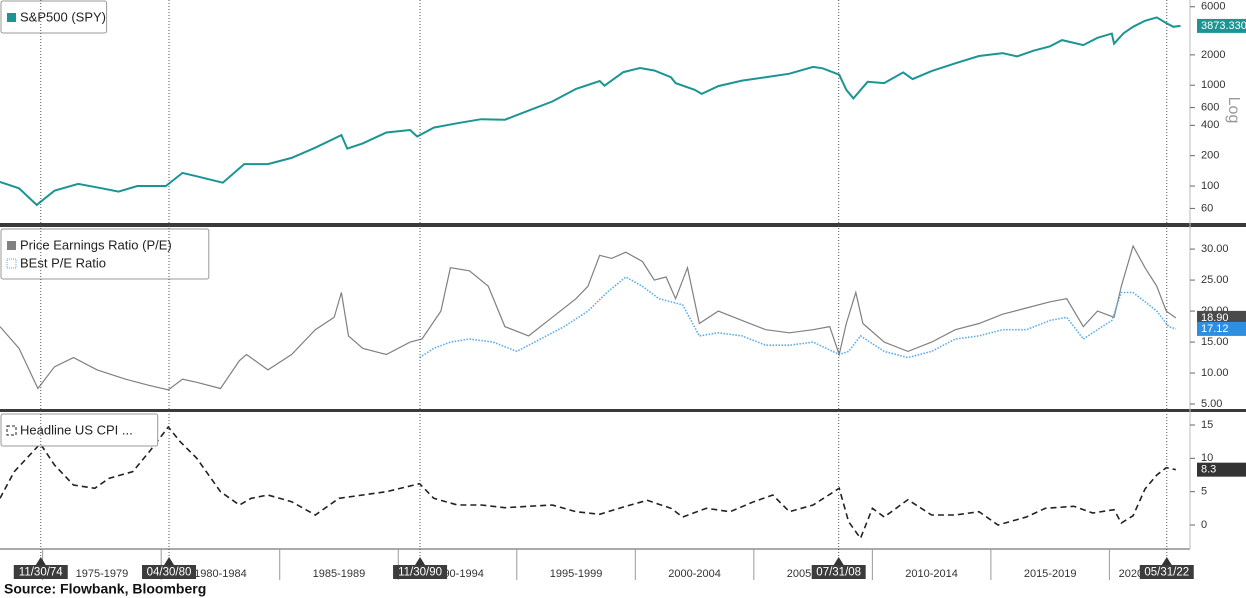 The image size is (1246, 598). I want to click on y-tick-label: 5.00, so click(1211, 404).